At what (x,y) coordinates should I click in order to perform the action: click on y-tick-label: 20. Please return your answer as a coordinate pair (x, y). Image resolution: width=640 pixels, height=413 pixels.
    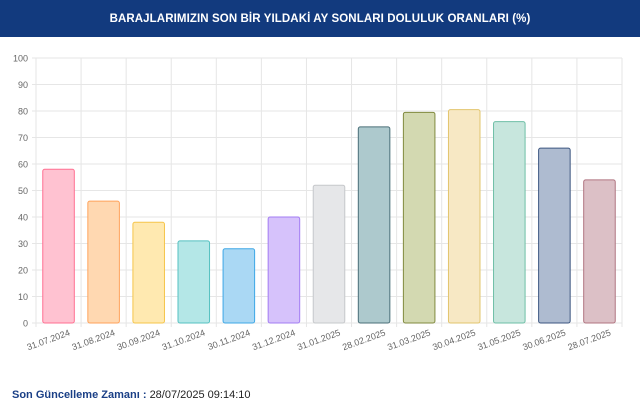
    Looking at the image, I should click on (23, 271).